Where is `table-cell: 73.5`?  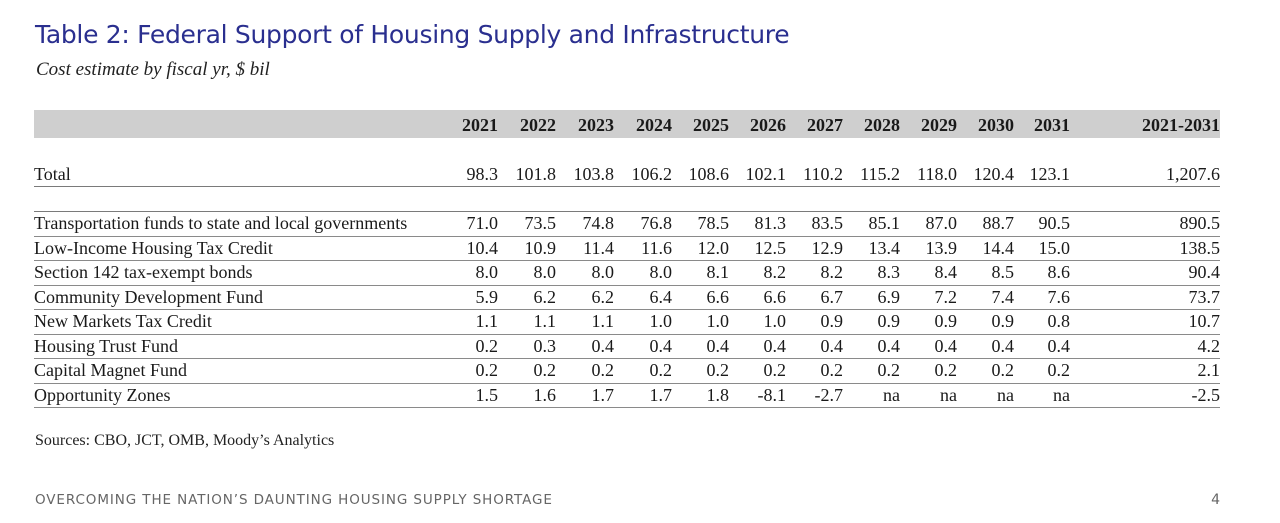 table-cell: 73.5 is located at coordinates (527, 224).